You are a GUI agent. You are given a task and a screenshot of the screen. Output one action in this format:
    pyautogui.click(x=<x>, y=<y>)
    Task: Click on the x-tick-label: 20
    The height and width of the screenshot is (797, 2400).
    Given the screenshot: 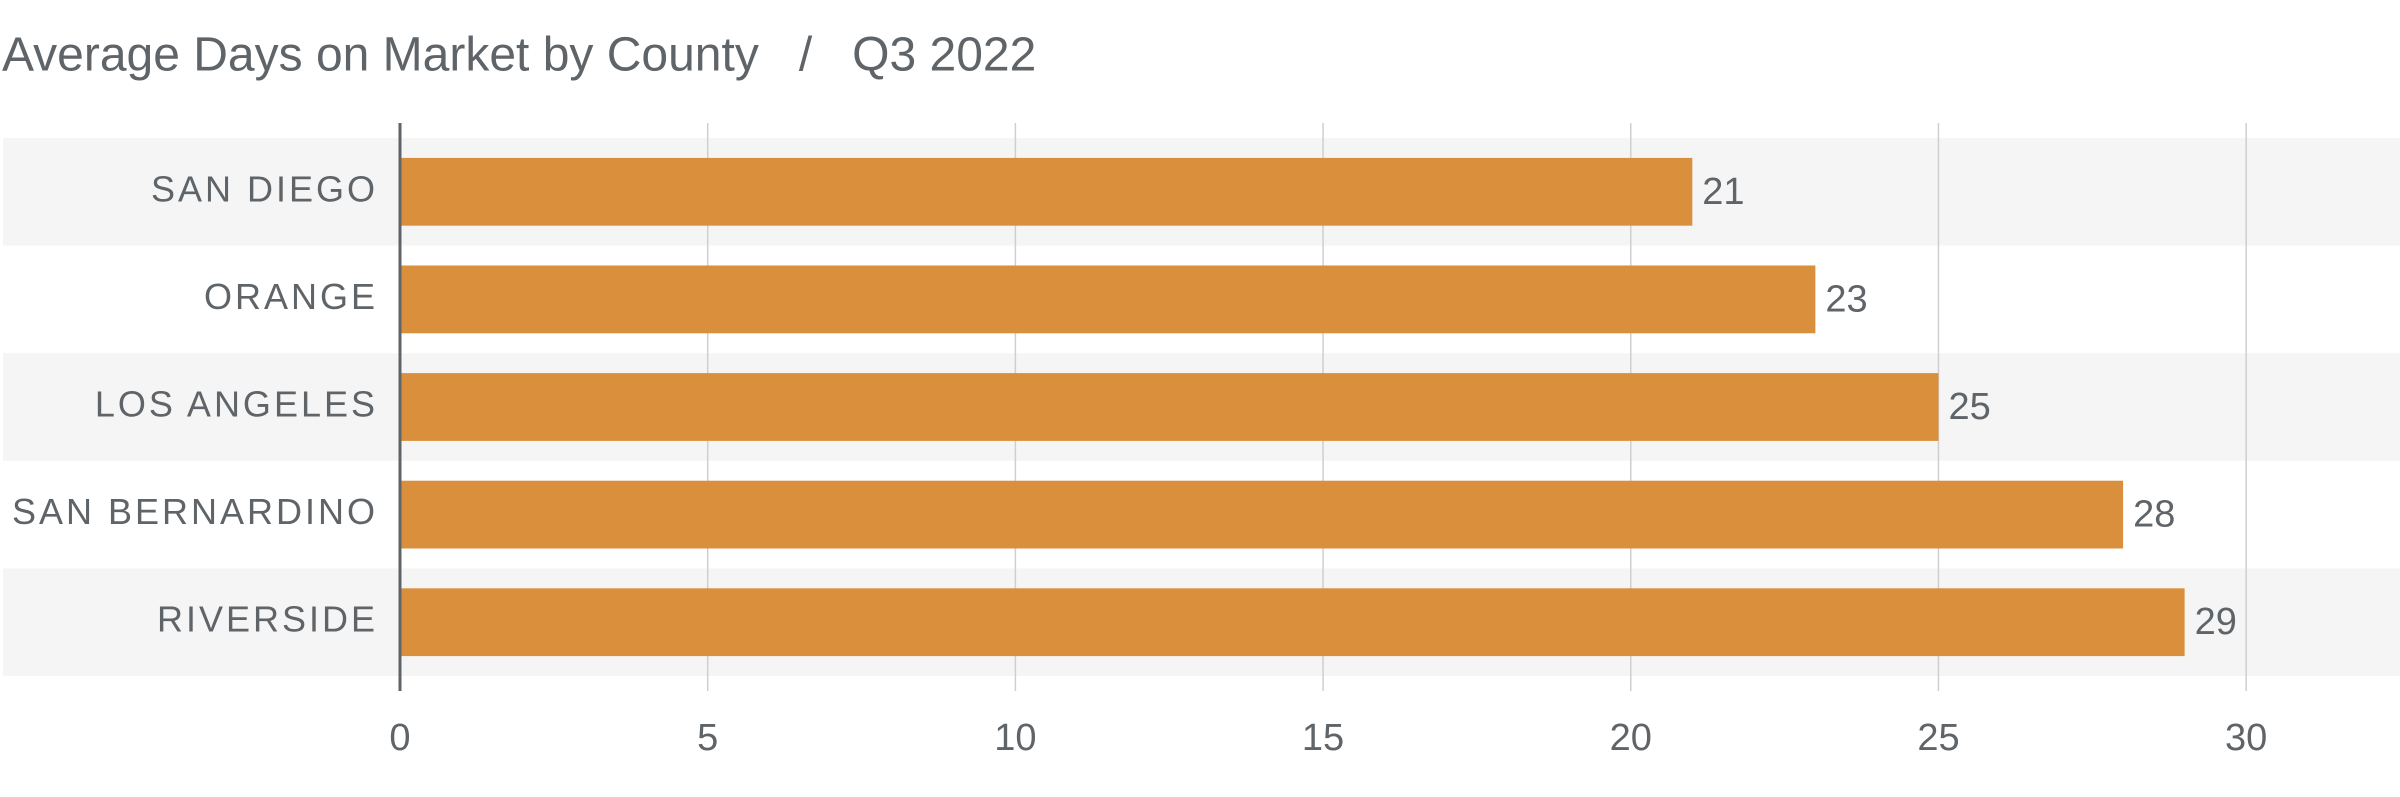 What is the action you would take?
    pyautogui.click(x=1631, y=738)
    